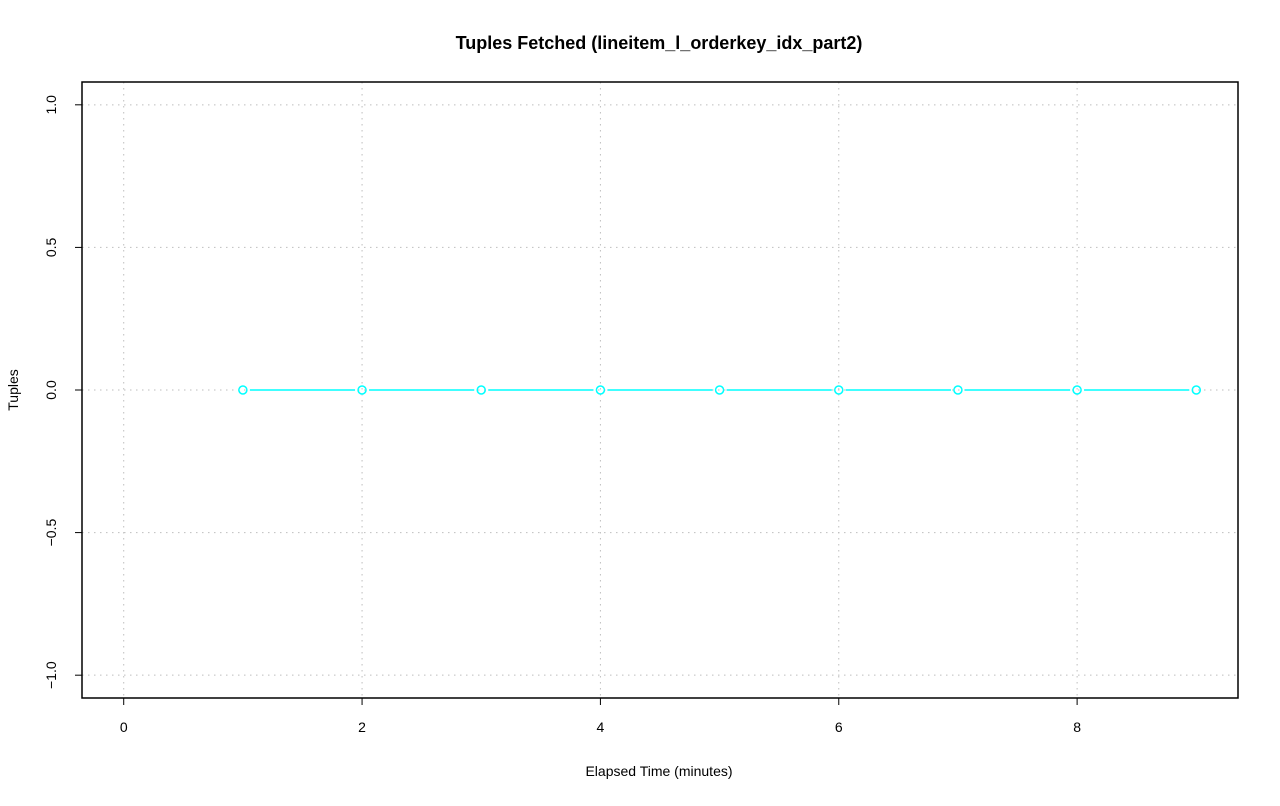 Image resolution: width=1280 pixels, height=806 pixels. I want to click on x-tick-label: 6, so click(839, 727).